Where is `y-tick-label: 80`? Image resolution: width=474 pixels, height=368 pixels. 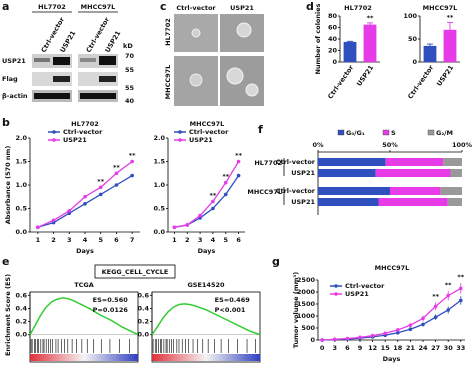 y-tick-label: 80 is located at coordinates (333, 16).